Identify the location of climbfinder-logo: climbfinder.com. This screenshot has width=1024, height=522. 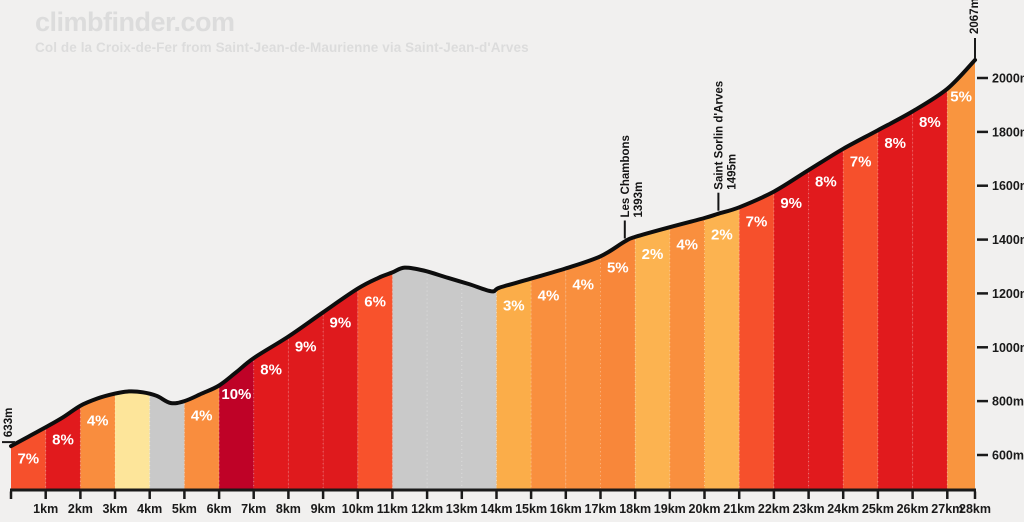
(135, 22).